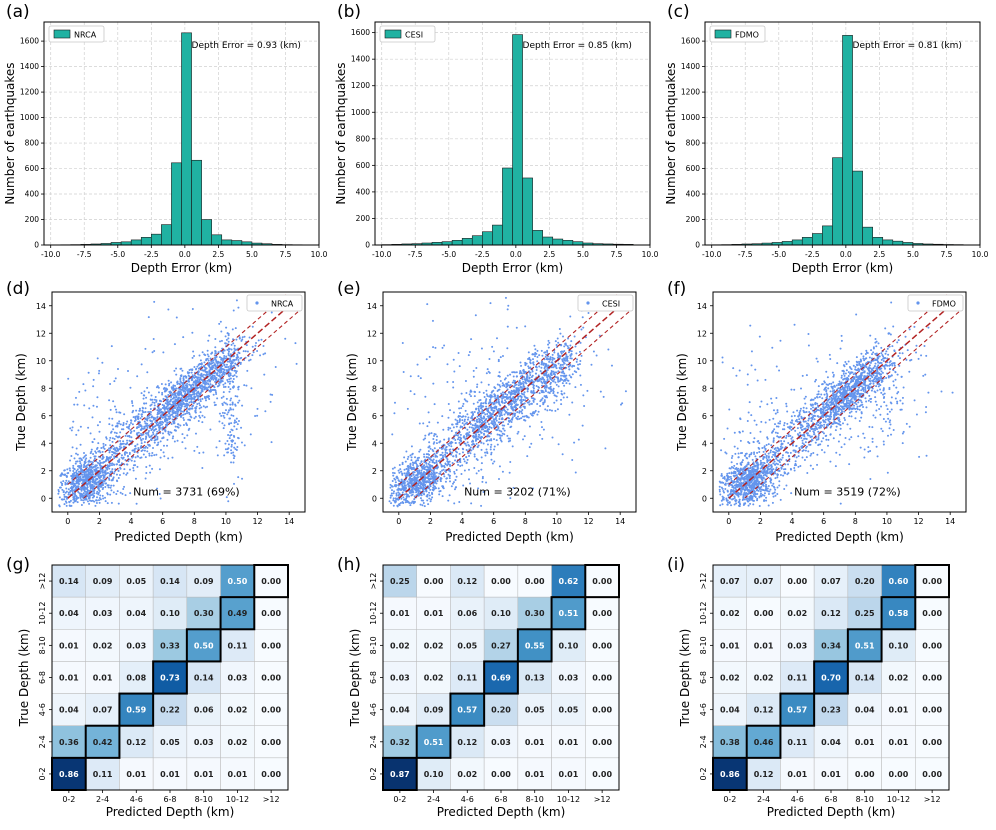  I want to click on legend-swatch, so click(723, 34).